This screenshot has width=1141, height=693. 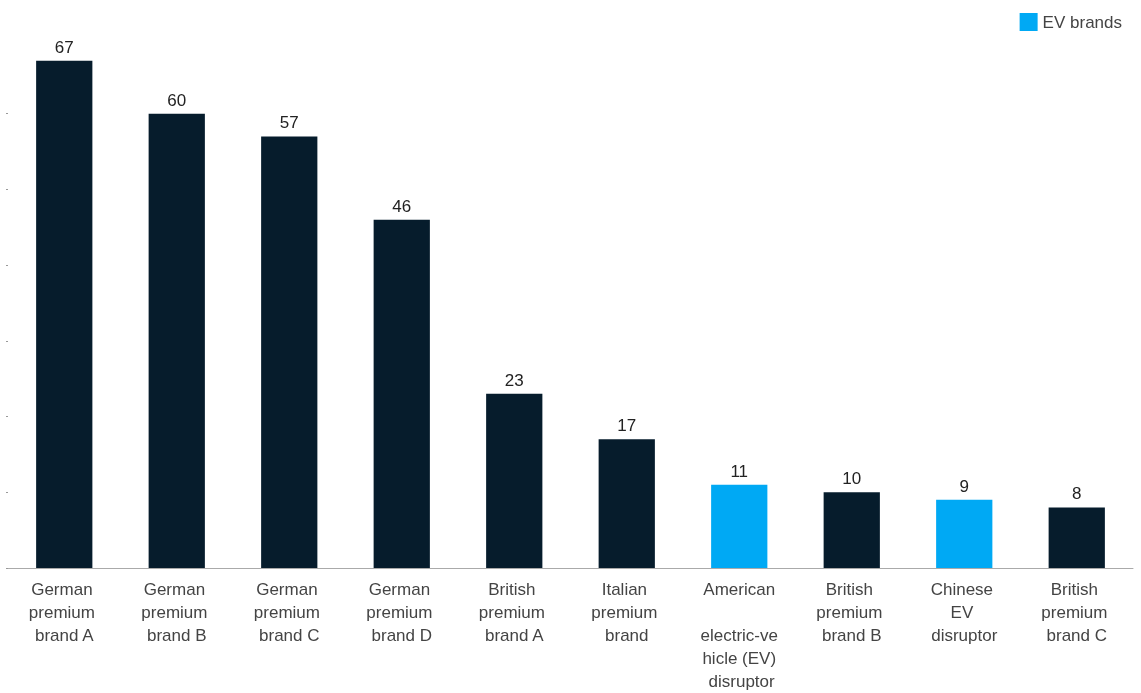 I want to click on data-label: 67, so click(x=64, y=47).